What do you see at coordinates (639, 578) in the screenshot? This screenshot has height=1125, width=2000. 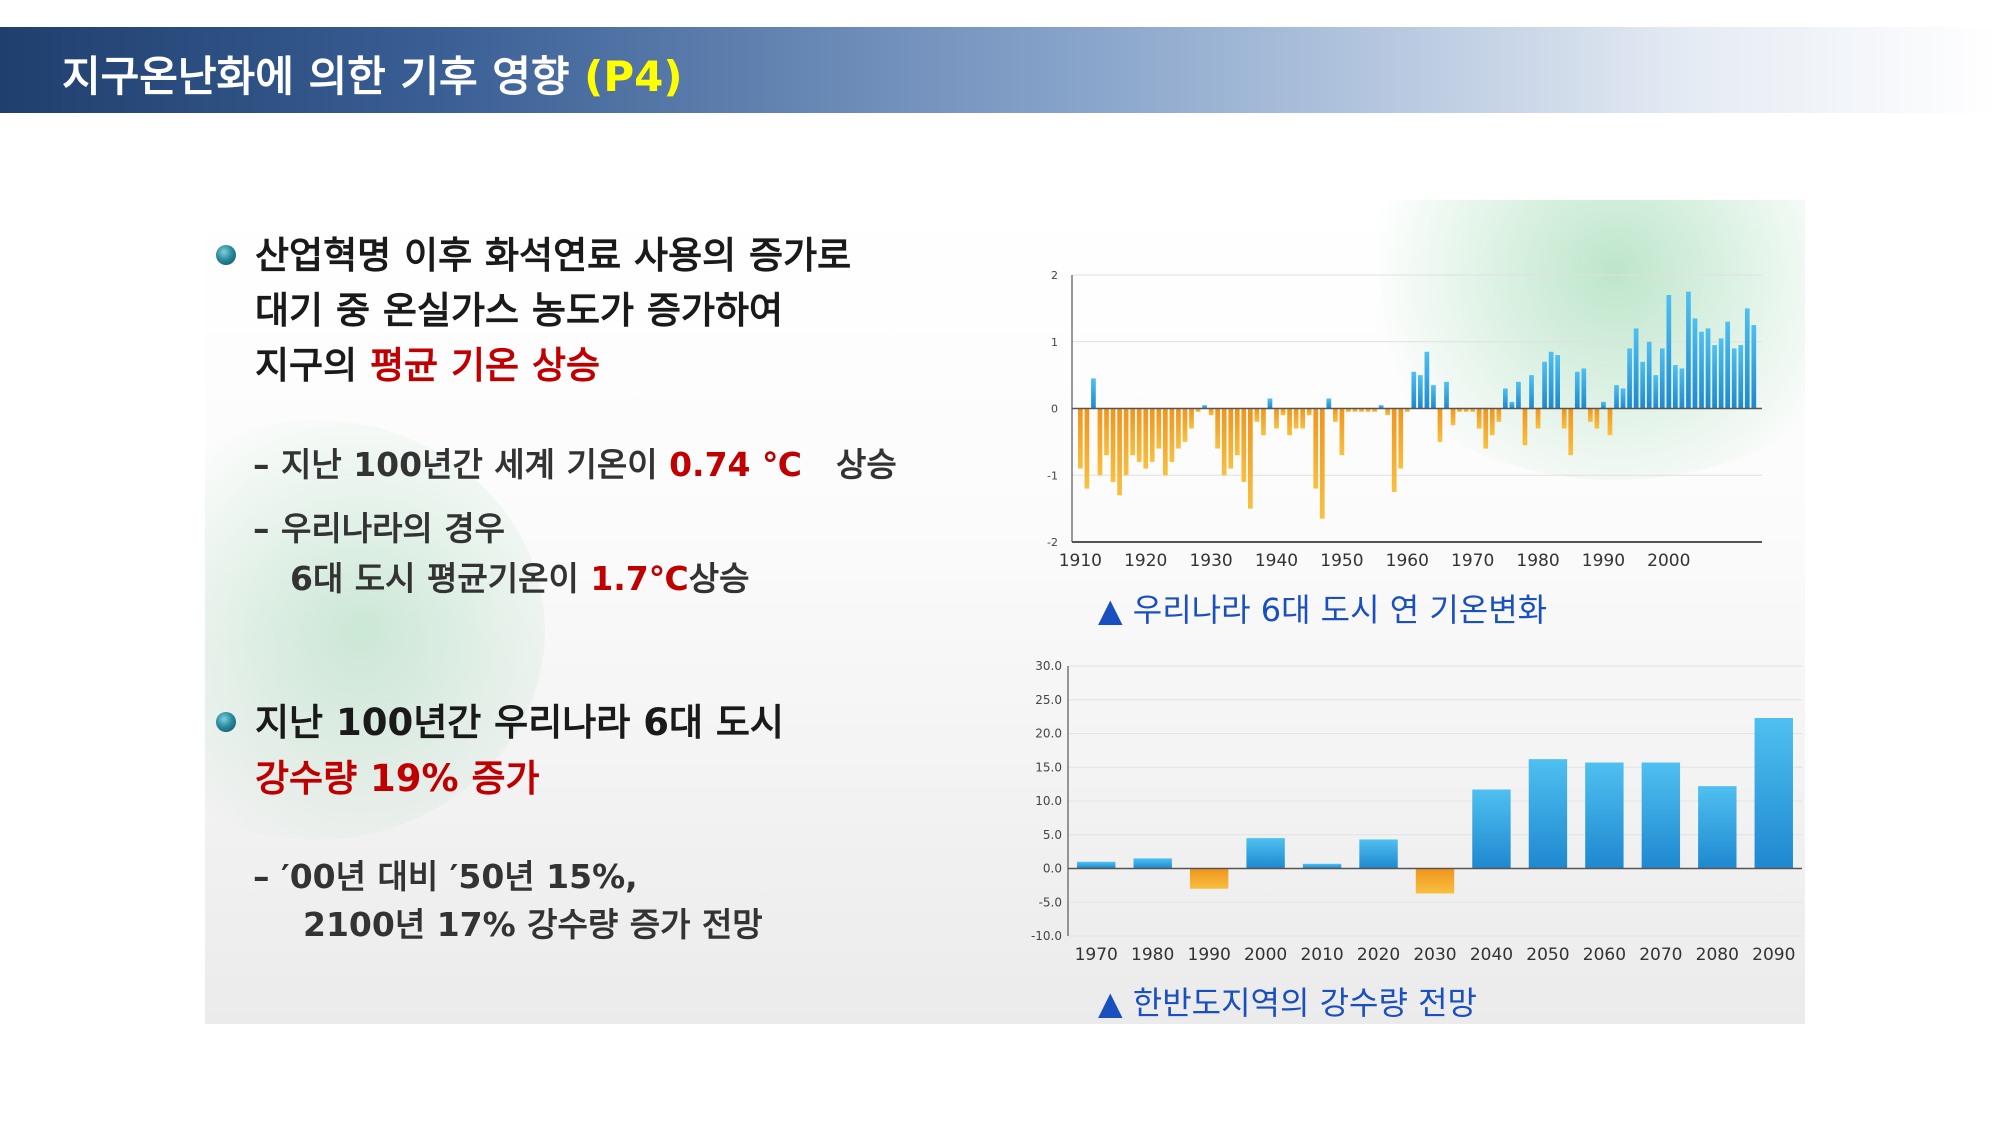 I see `section1-sub2-value: 1.7℃` at bounding box center [639, 578].